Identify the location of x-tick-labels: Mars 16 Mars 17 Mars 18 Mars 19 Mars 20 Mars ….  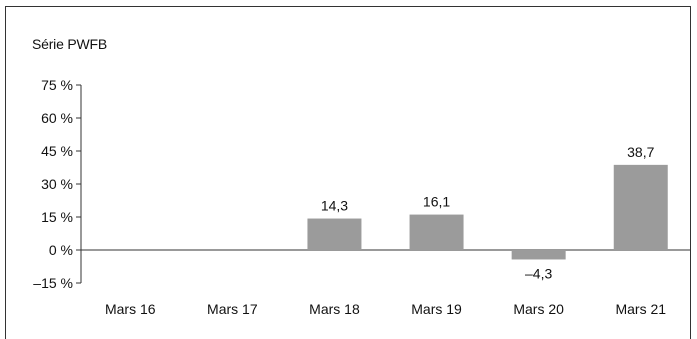
(385, 309).